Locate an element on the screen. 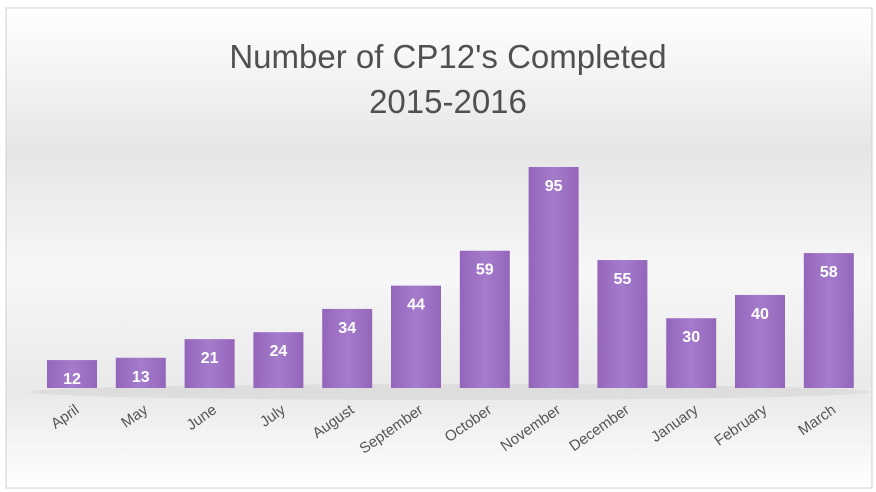 This screenshot has height=492, width=876. value-label: 55 is located at coordinates (623, 279).